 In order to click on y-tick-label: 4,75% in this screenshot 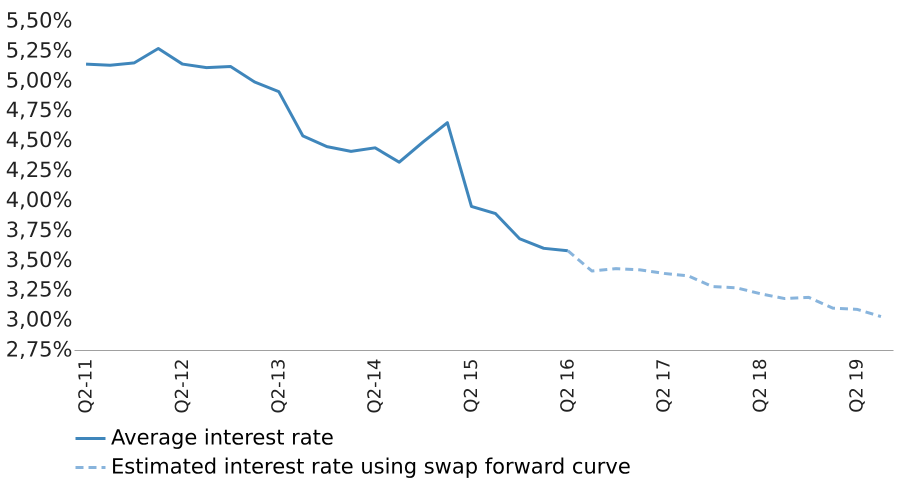, I will do `click(39, 110)`.